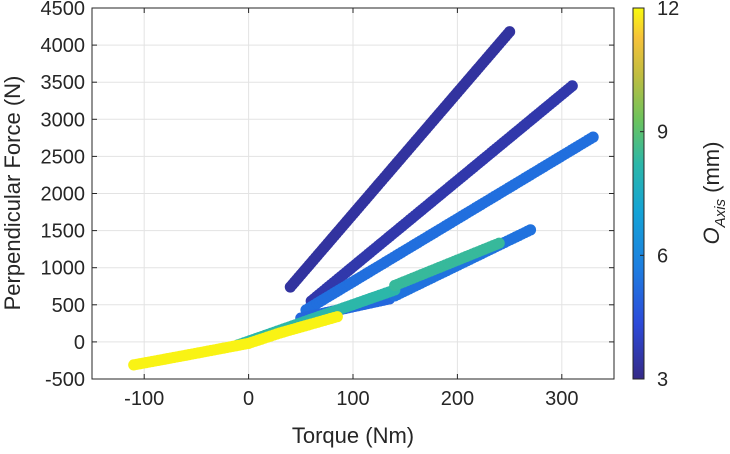  Describe the element at coordinates (63, 195) in the screenshot. I see `y-tick-label: 2000` at that location.